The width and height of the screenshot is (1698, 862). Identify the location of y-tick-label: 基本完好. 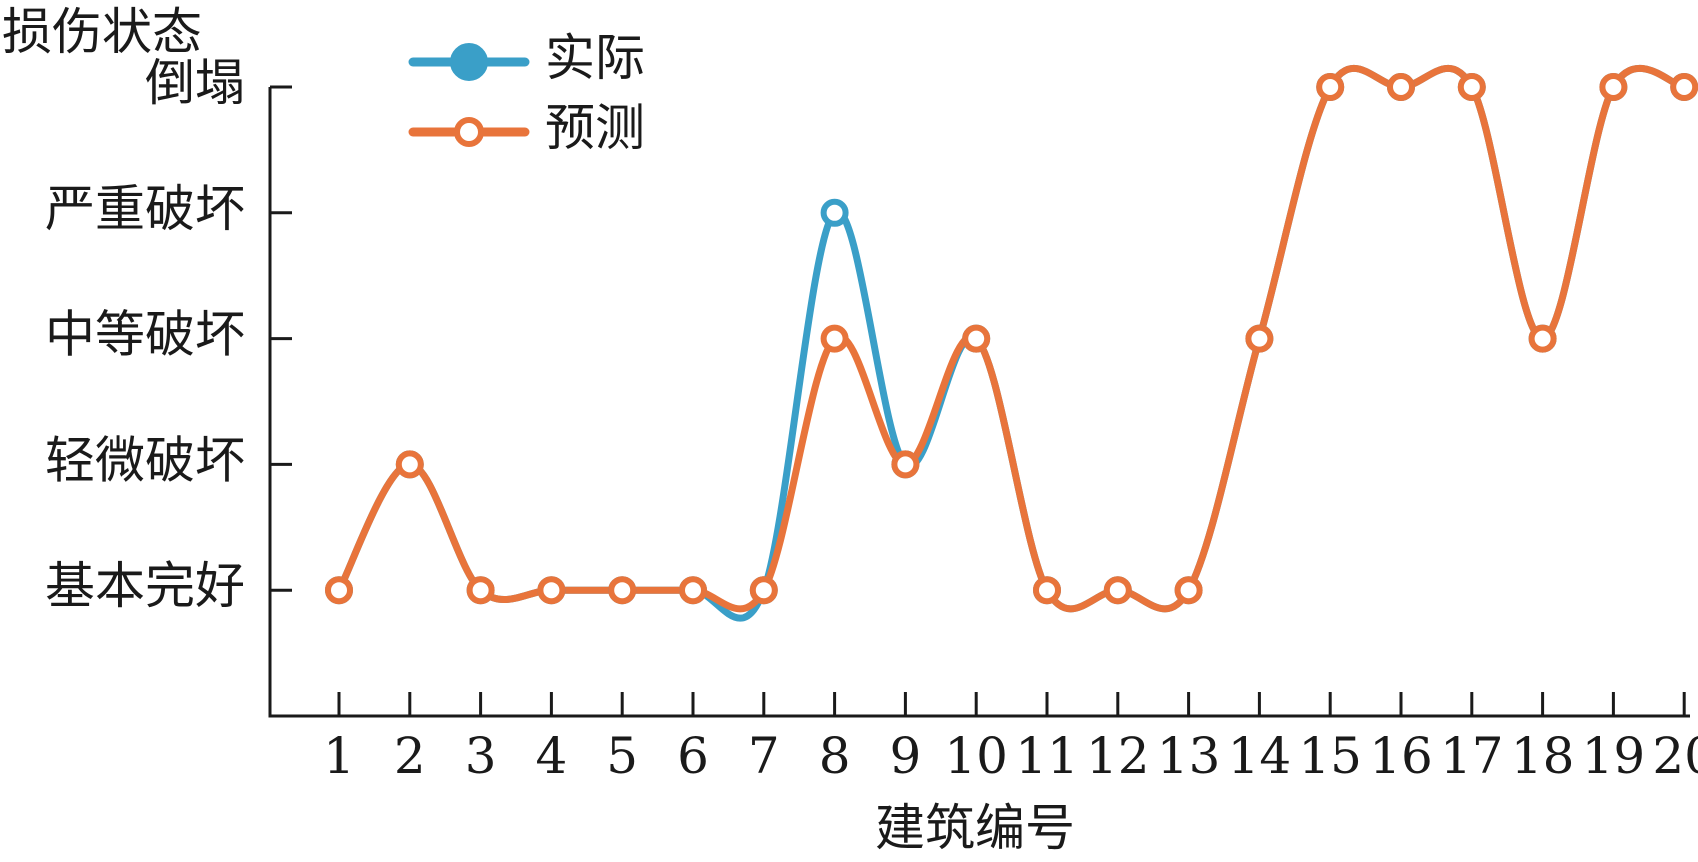
(145, 586).